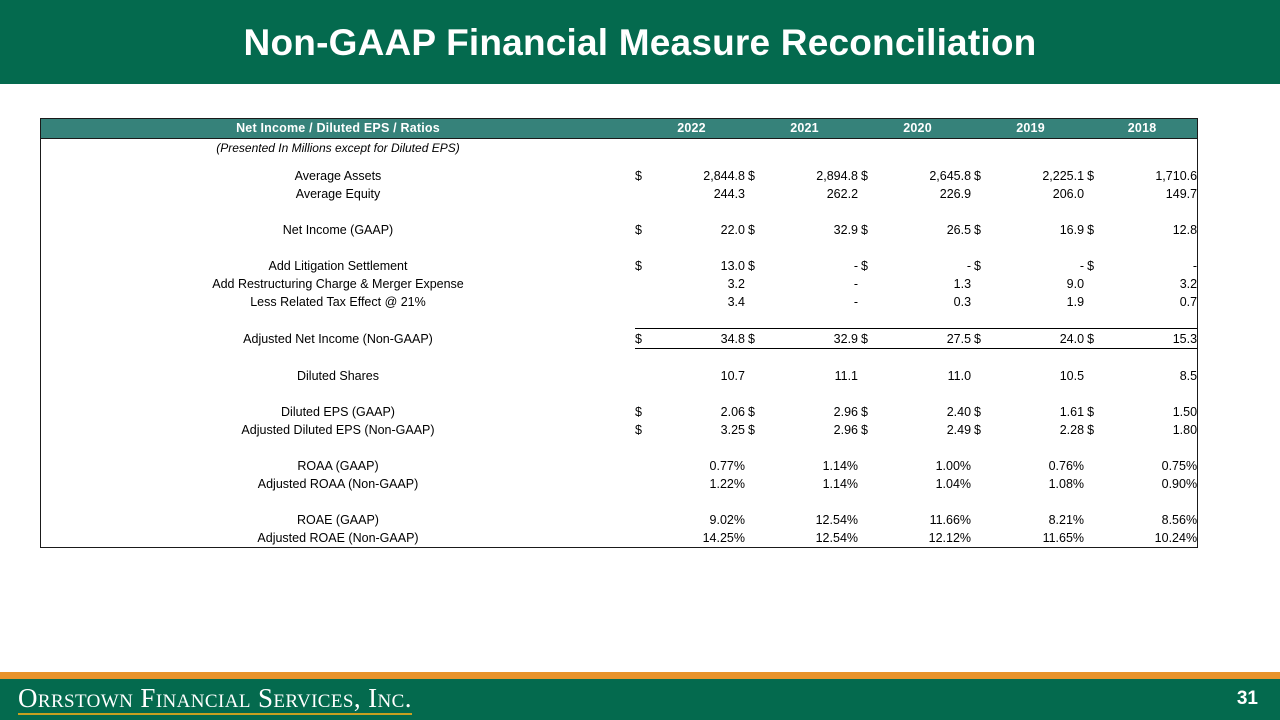  What do you see at coordinates (338, 483) in the screenshot?
I see `row-label: Adjusted ROAA (Non-GAAP)` at bounding box center [338, 483].